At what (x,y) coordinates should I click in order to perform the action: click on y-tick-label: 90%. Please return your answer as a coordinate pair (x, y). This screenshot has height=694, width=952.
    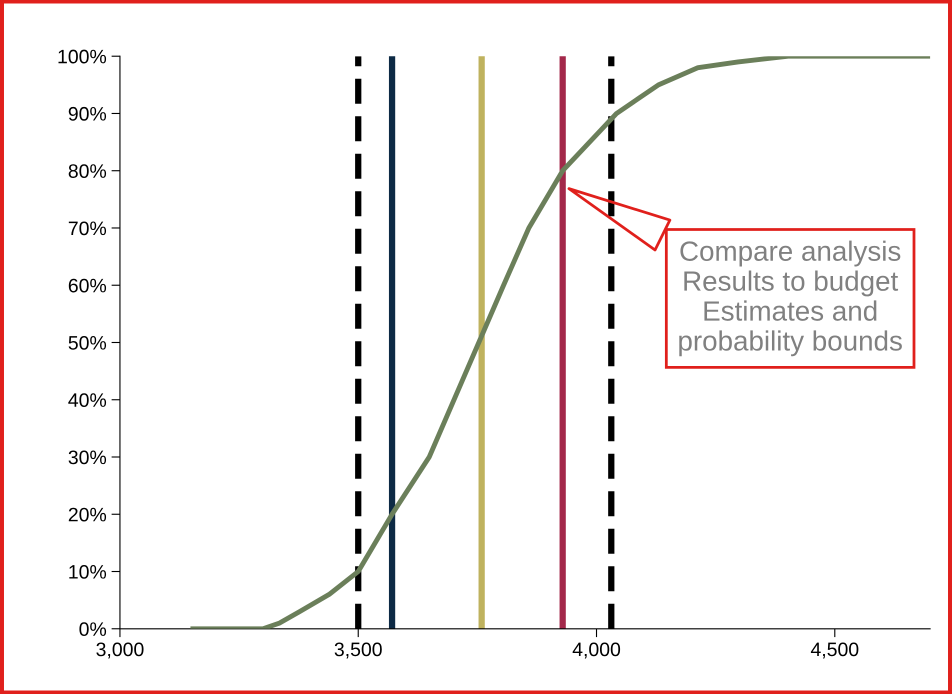
    Looking at the image, I should click on (87, 113).